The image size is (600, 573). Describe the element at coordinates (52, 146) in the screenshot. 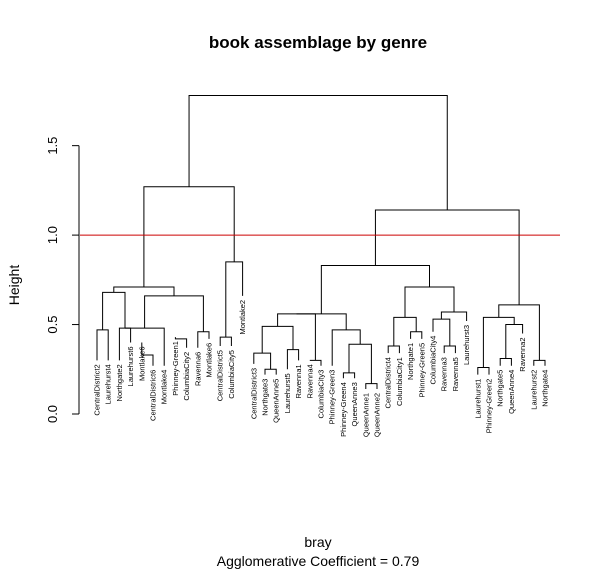

I see `y-tick-label: 1.5` at that location.